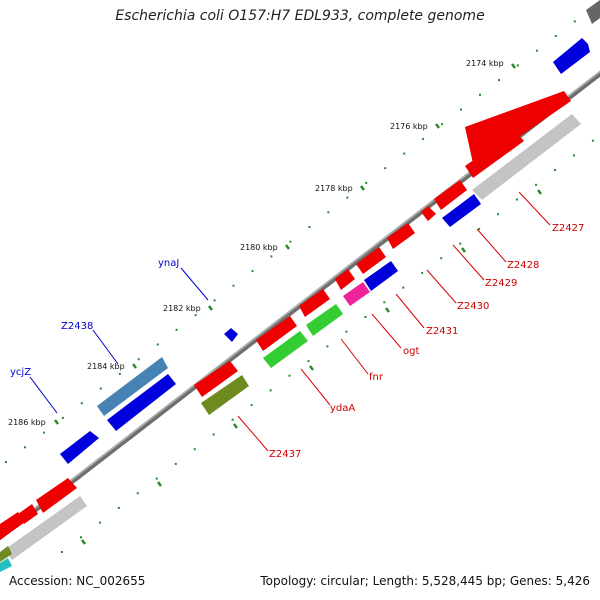 Image resolution: width=600 pixels, height=600 pixels. I want to click on scale-label-2180: 2180 kbp, so click(259, 247).